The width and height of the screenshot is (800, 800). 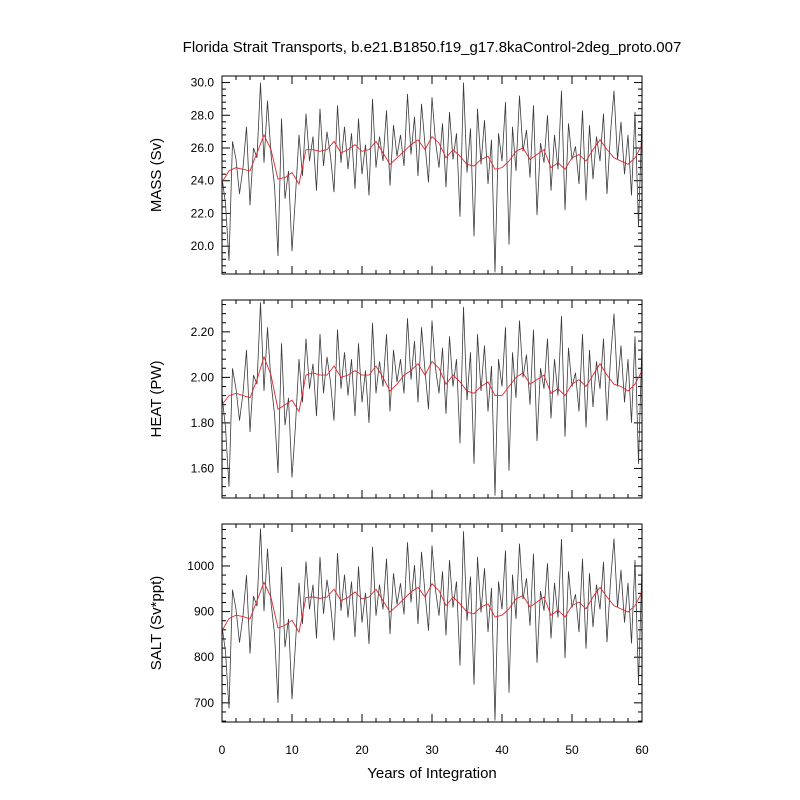 What do you see at coordinates (156, 175) in the screenshot?
I see `y-axis-label-mass: MASS (Sv)` at bounding box center [156, 175].